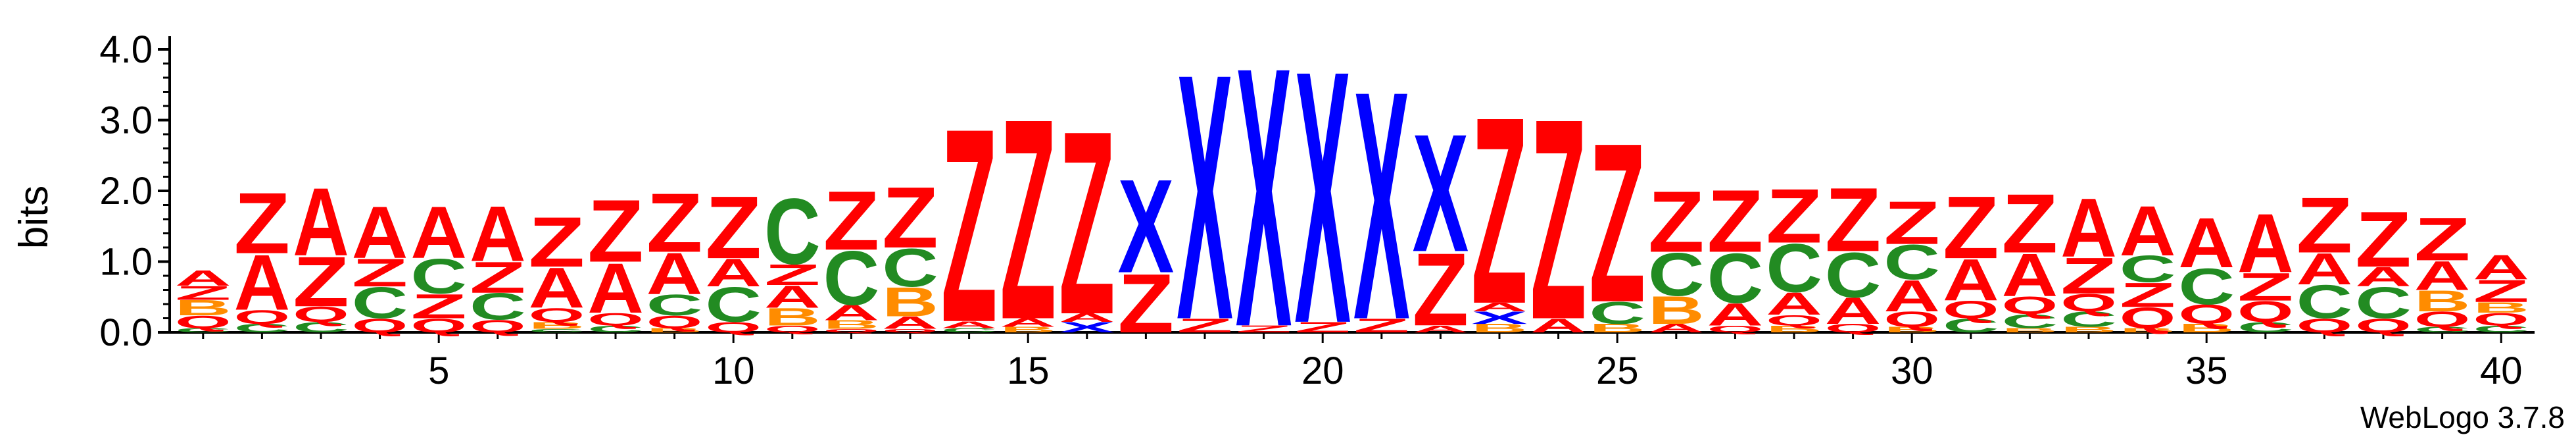  Describe the element at coordinates (1322, 370) in the screenshot. I see `x-tick-label: 20` at that location.